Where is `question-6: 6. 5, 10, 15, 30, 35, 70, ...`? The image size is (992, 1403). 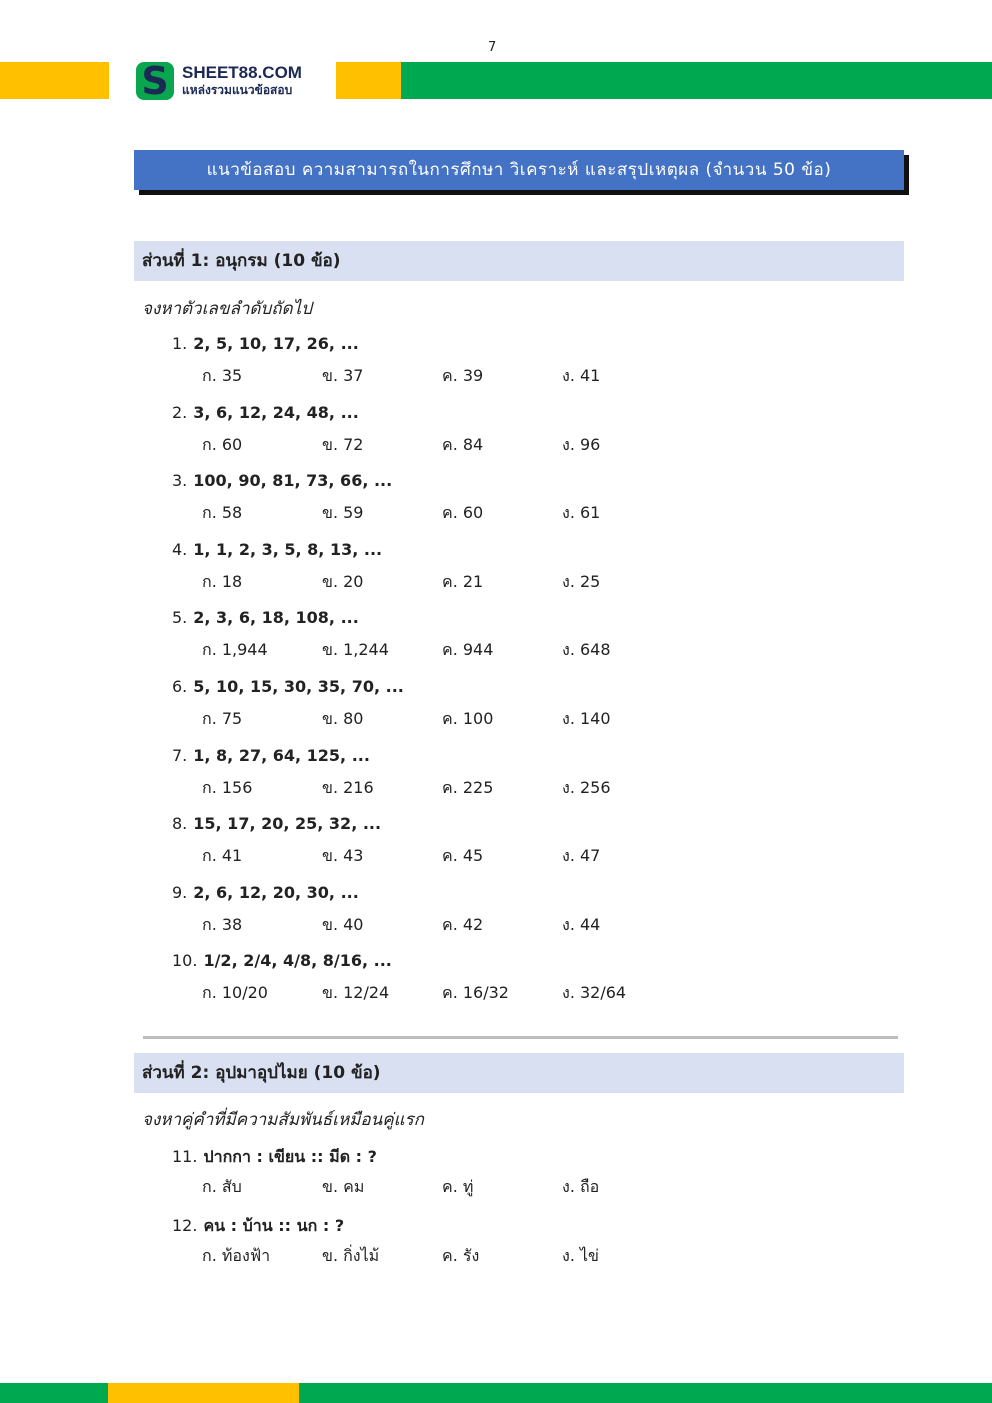
question-6: 6. 5, 10, 15, 30, 35, 70, ... is located at coordinates (288, 686).